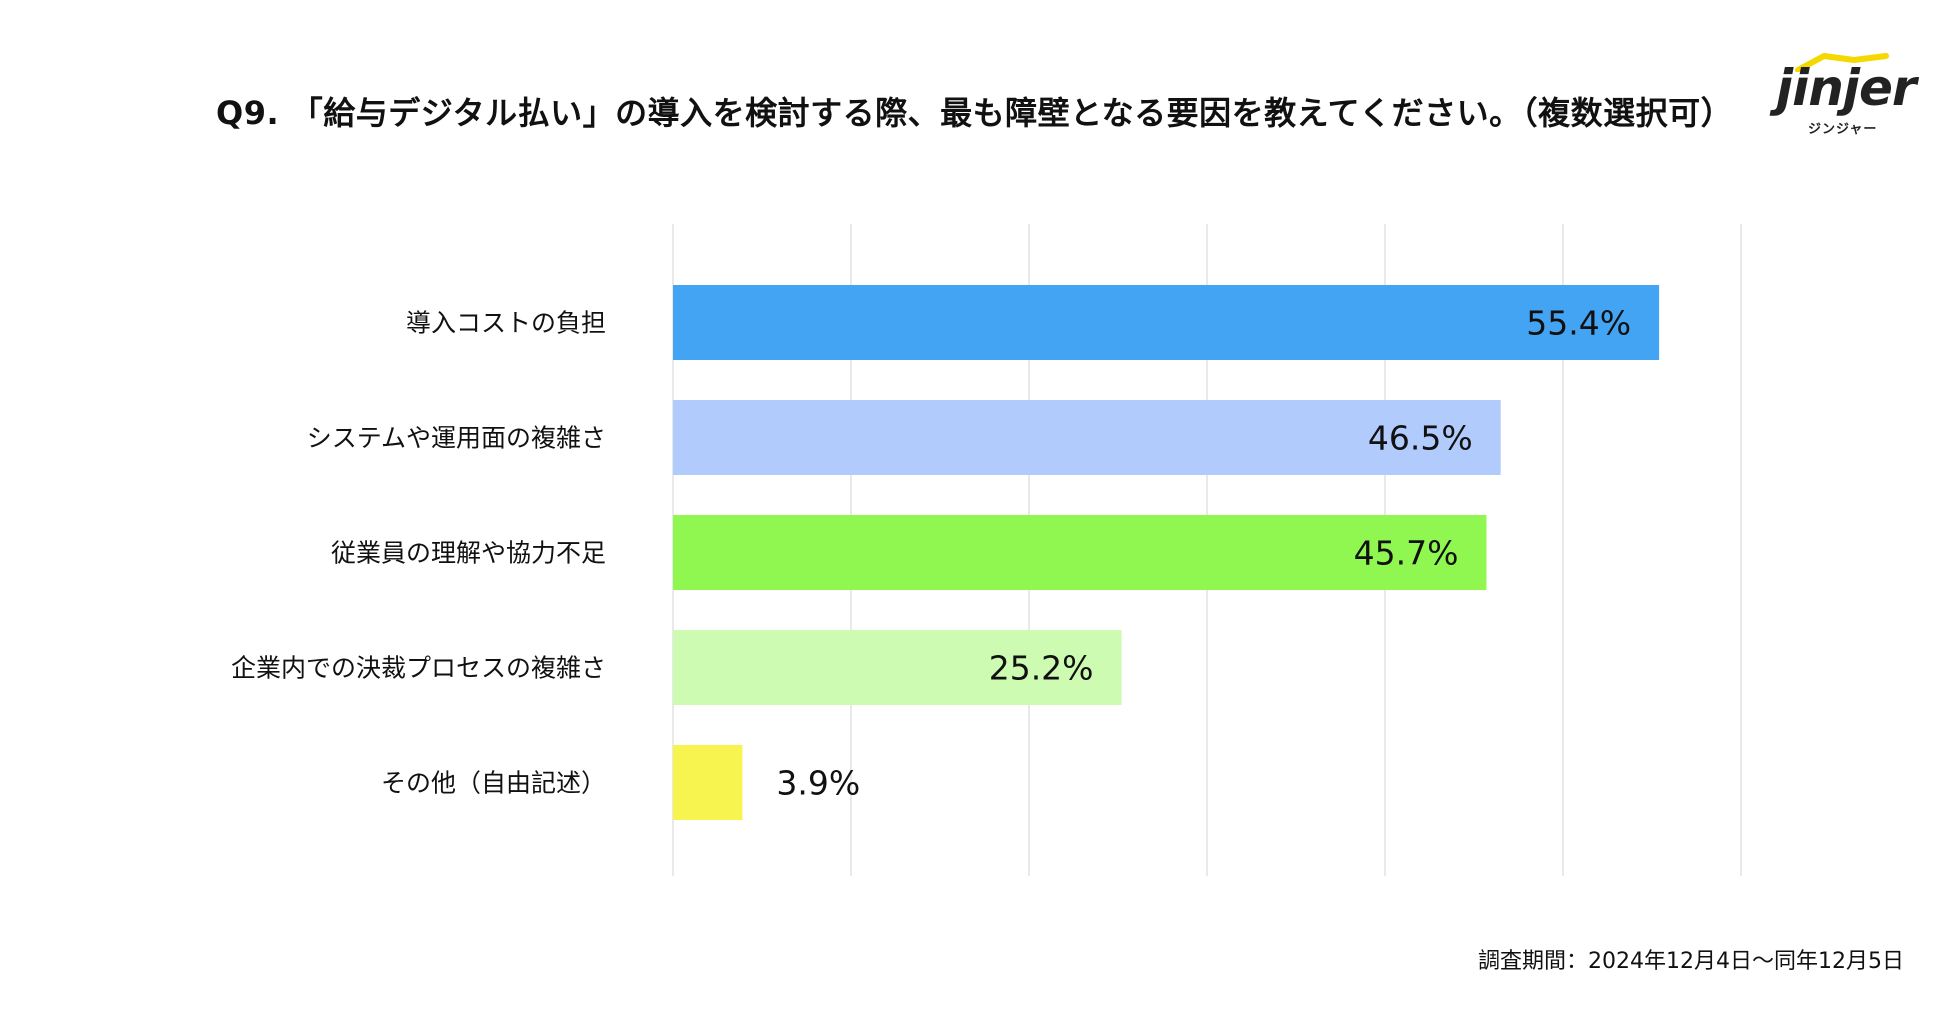 This screenshot has width=1950, height=1024. What do you see at coordinates (1578, 323) in the screenshot?
I see `value-label-0: 55.4%` at bounding box center [1578, 323].